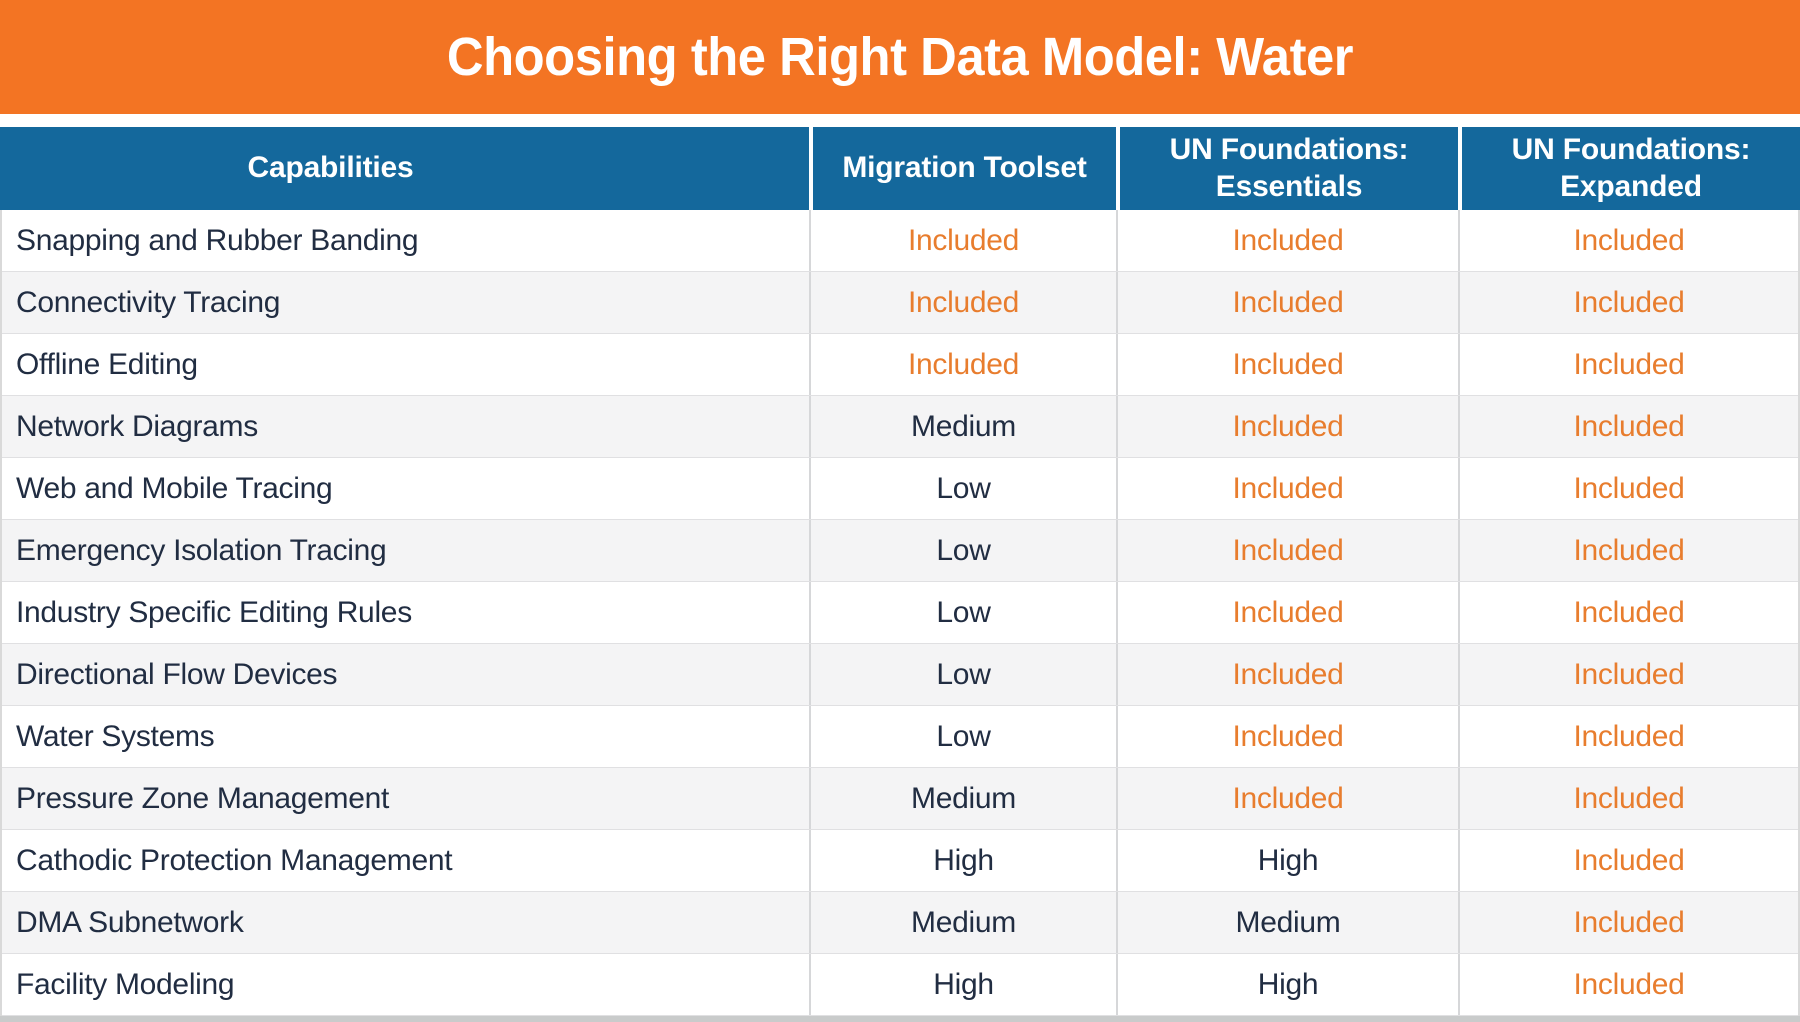 The width and height of the screenshot is (1800, 1022). Describe the element at coordinates (107, 364) in the screenshot. I see `capability-cell: Offline Editing` at that location.